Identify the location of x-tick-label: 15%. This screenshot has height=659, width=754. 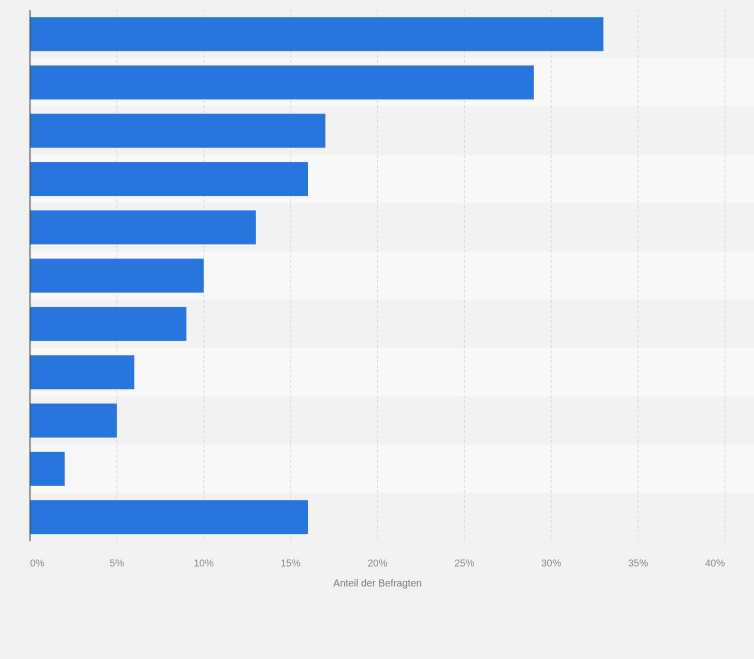
(291, 563).